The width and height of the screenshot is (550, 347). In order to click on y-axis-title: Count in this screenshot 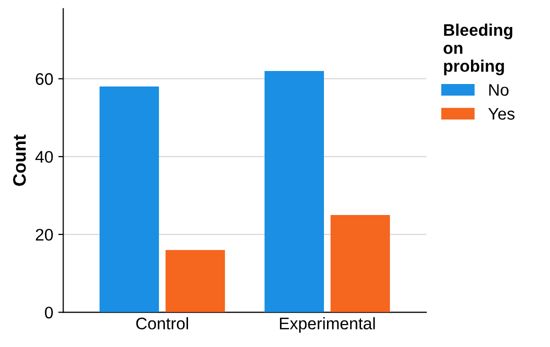, I will do `click(19, 160)`.